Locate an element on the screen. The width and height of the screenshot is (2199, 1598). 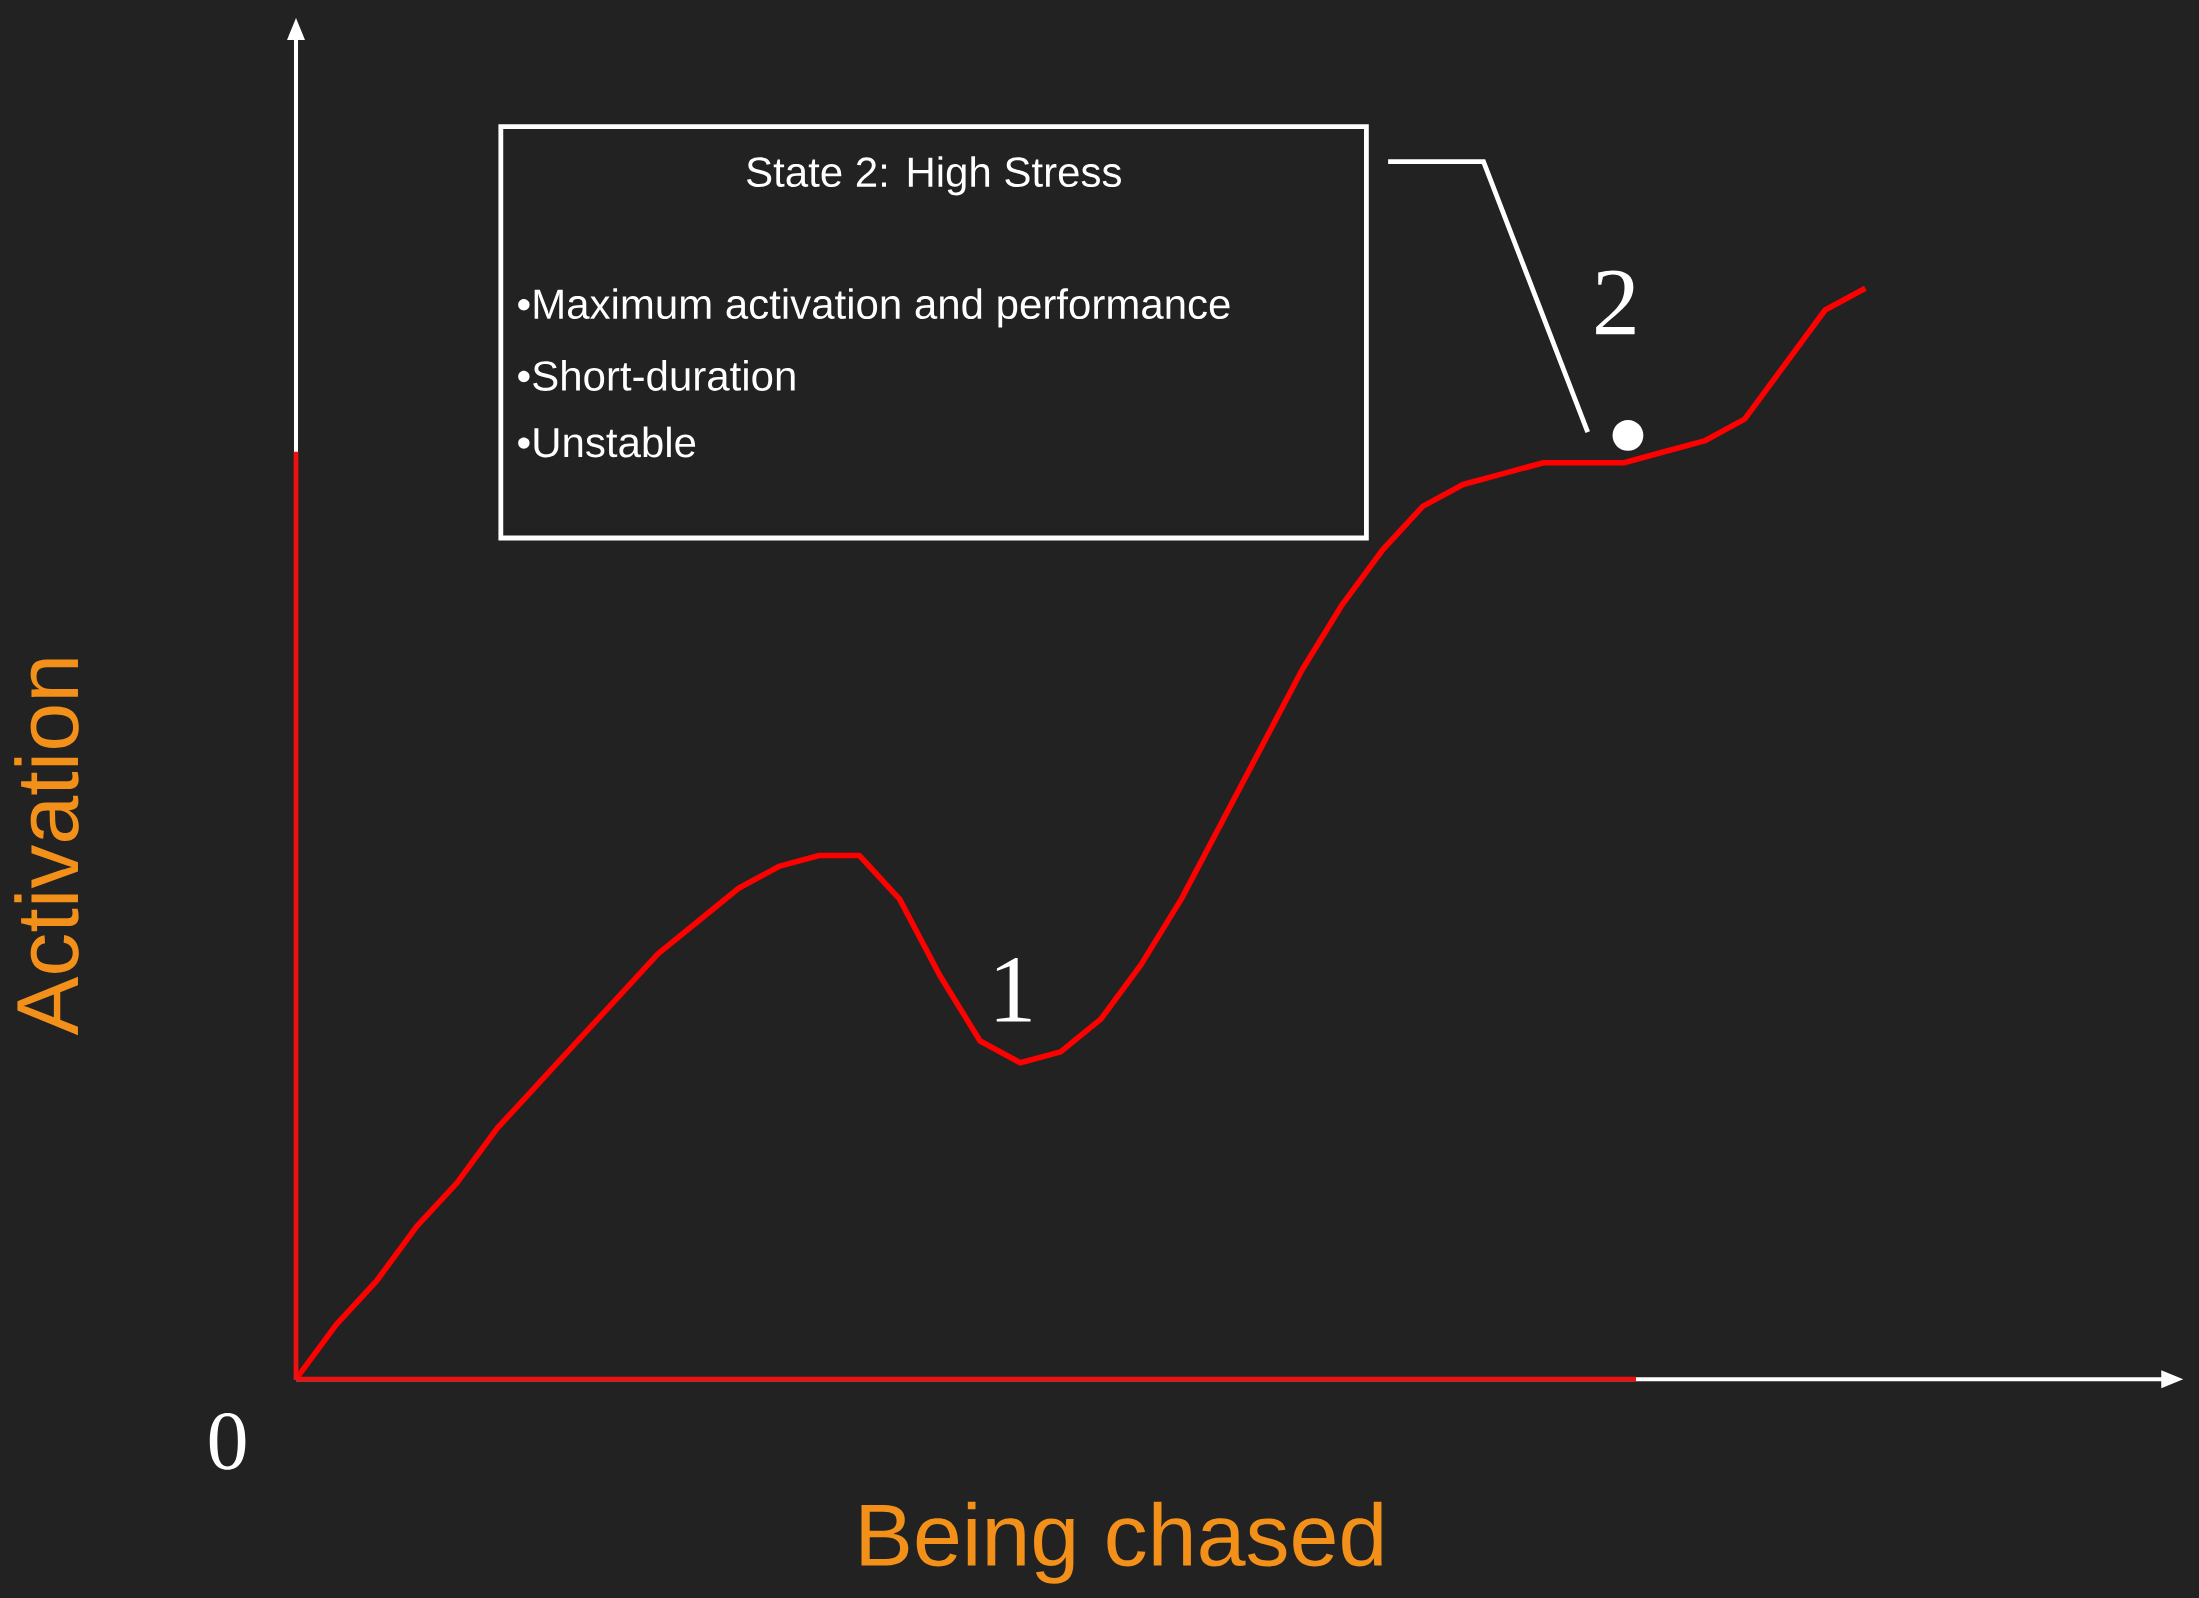
annotation: •Unstable is located at coordinates (607, 442).